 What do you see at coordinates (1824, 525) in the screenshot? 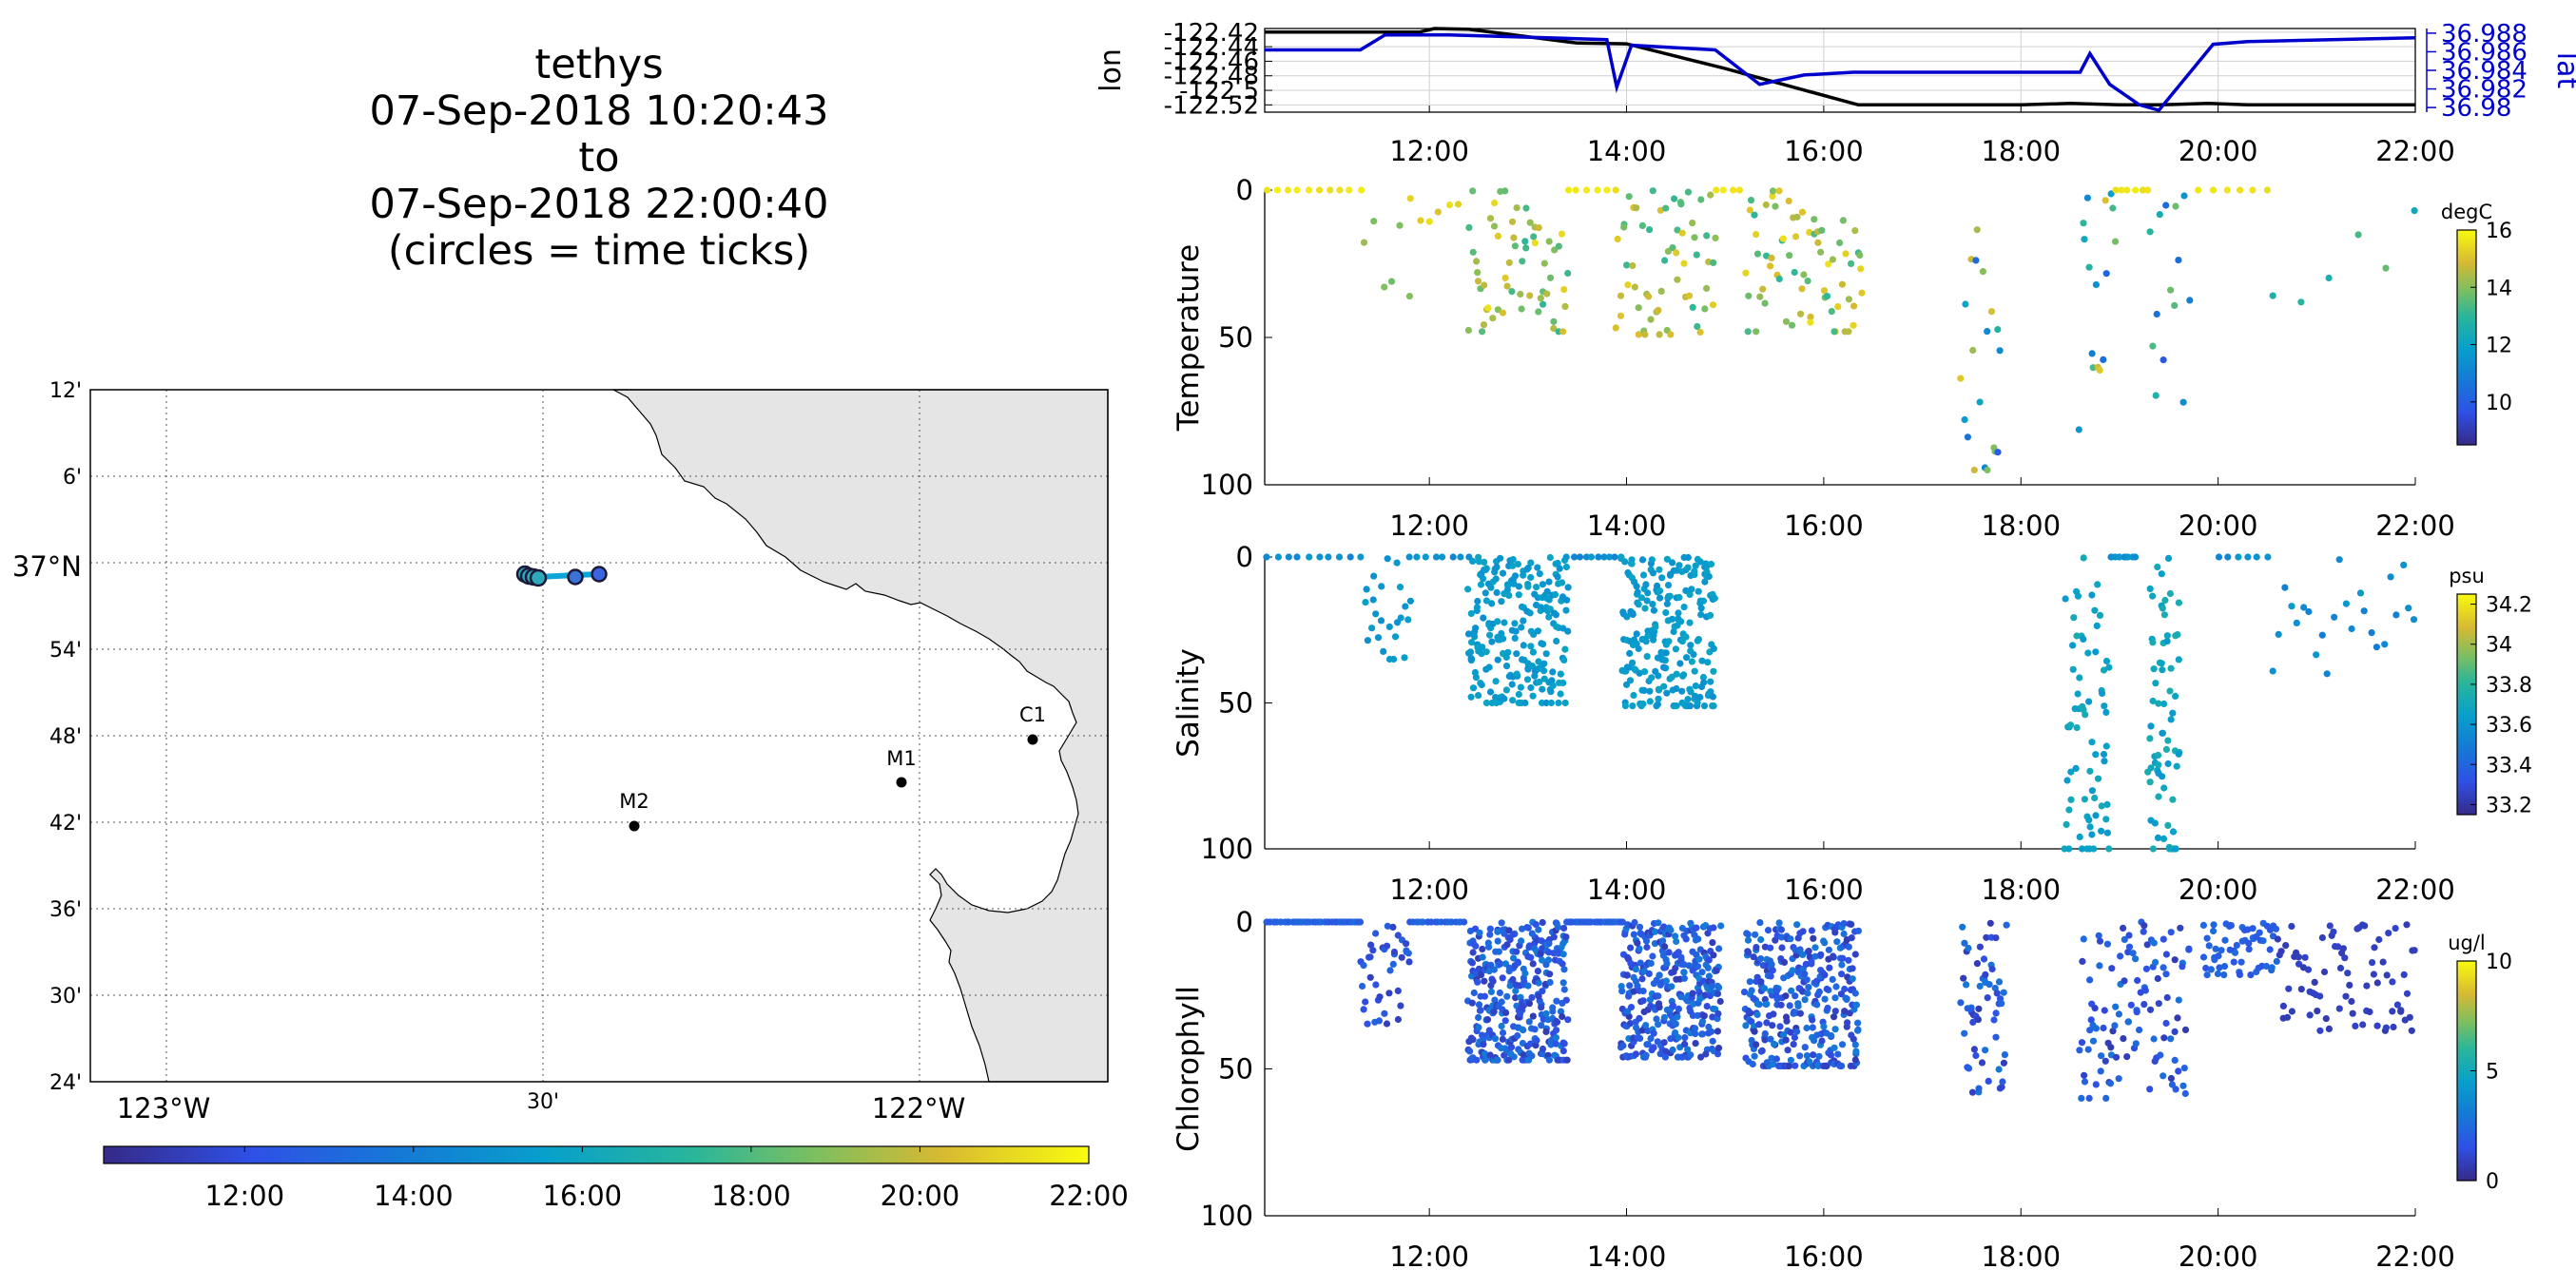
I see `time-tick-label: 16:00` at bounding box center [1824, 525].